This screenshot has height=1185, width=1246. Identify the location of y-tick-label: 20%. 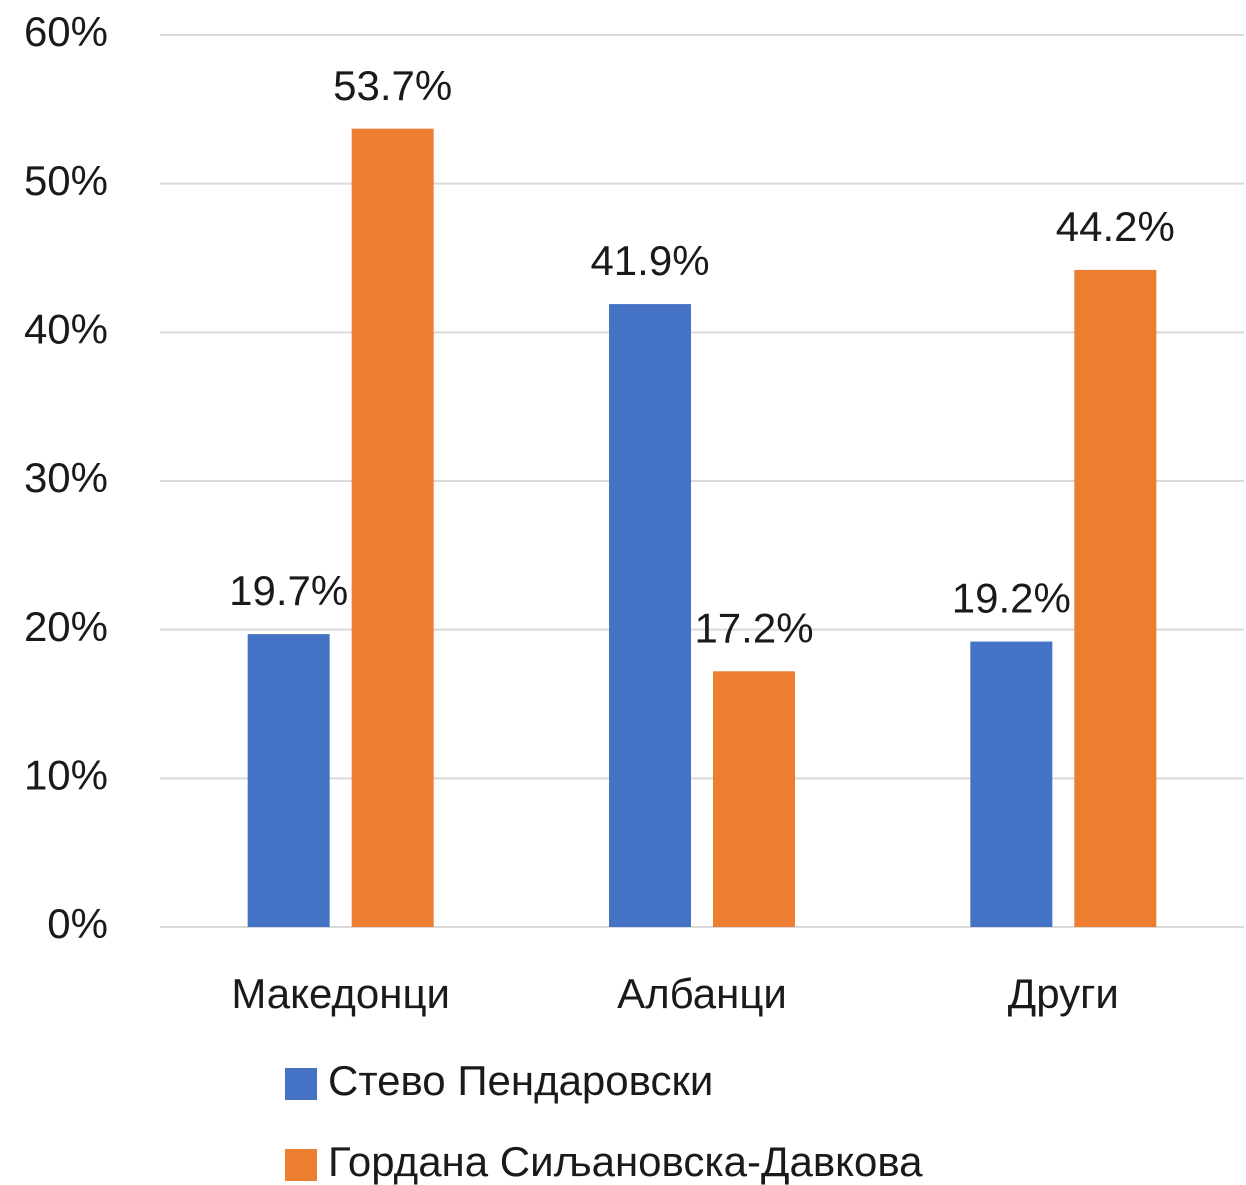
(66, 626).